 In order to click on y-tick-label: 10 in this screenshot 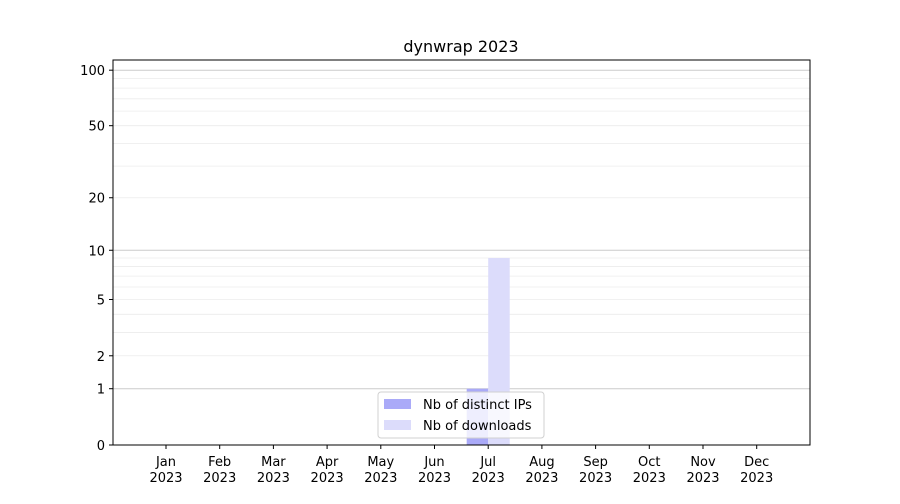, I will do `click(96, 251)`.